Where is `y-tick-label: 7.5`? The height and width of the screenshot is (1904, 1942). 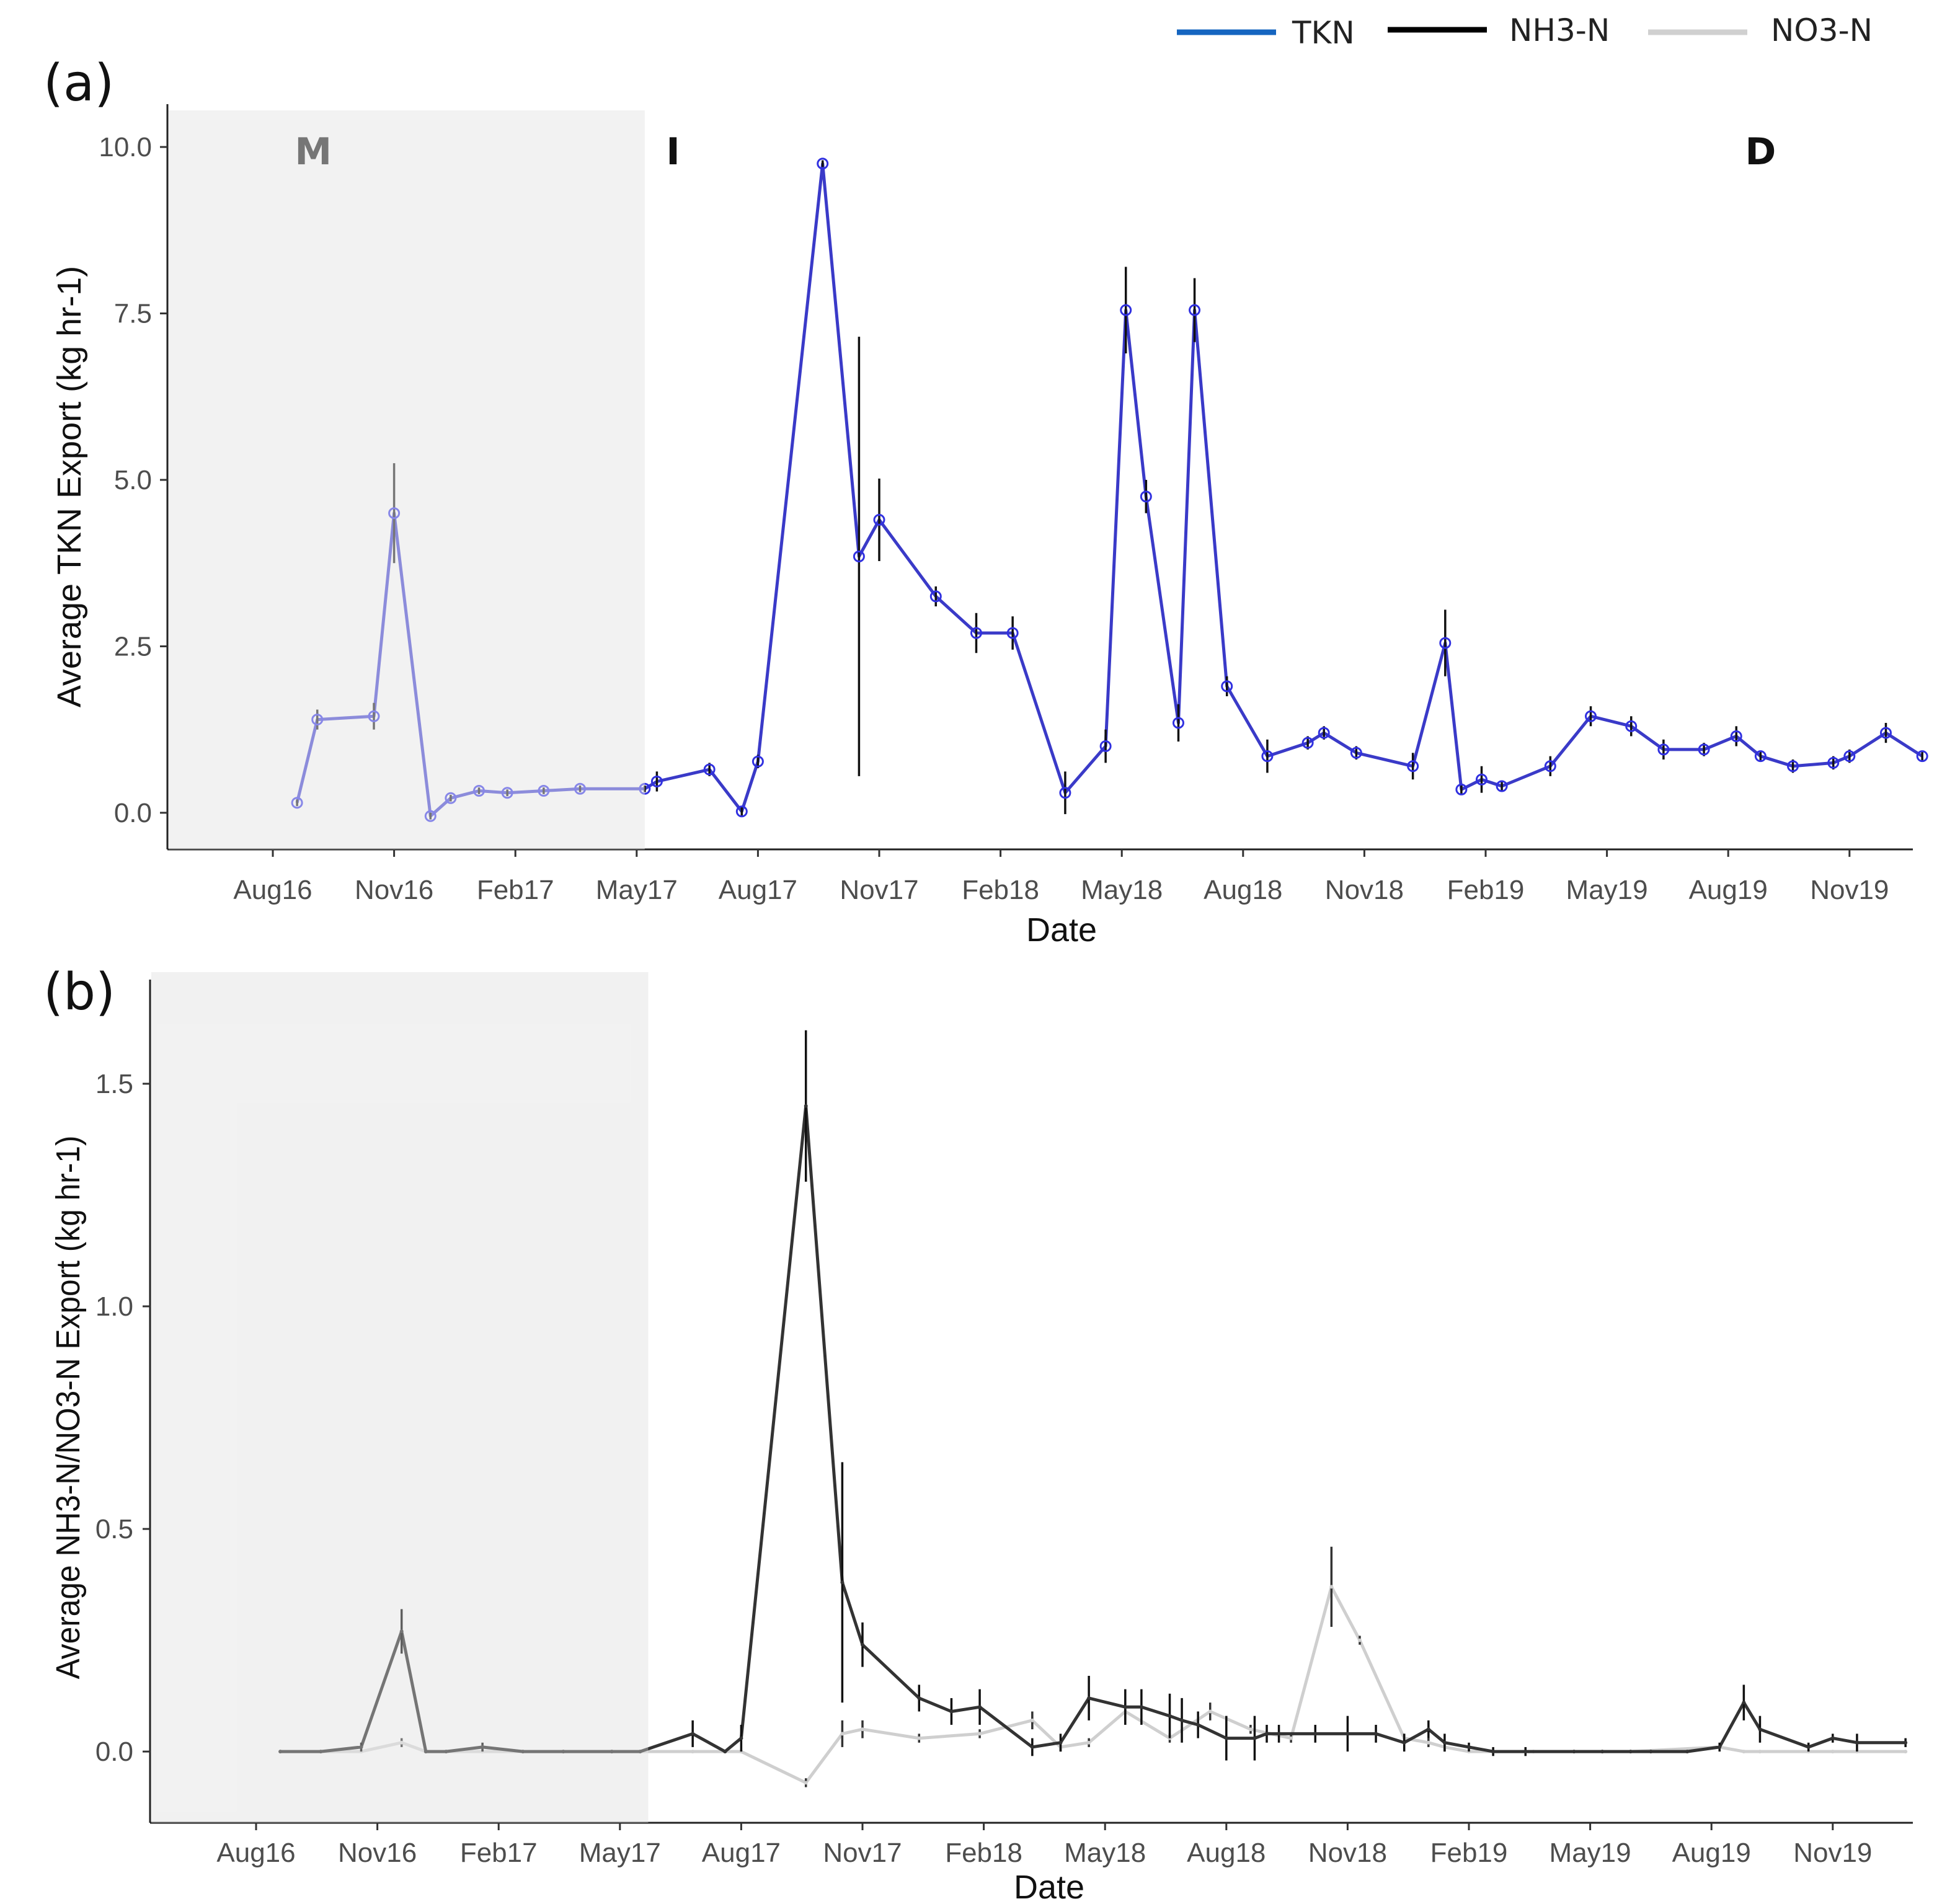 y-tick-label: 7.5 is located at coordinates (133, 314).